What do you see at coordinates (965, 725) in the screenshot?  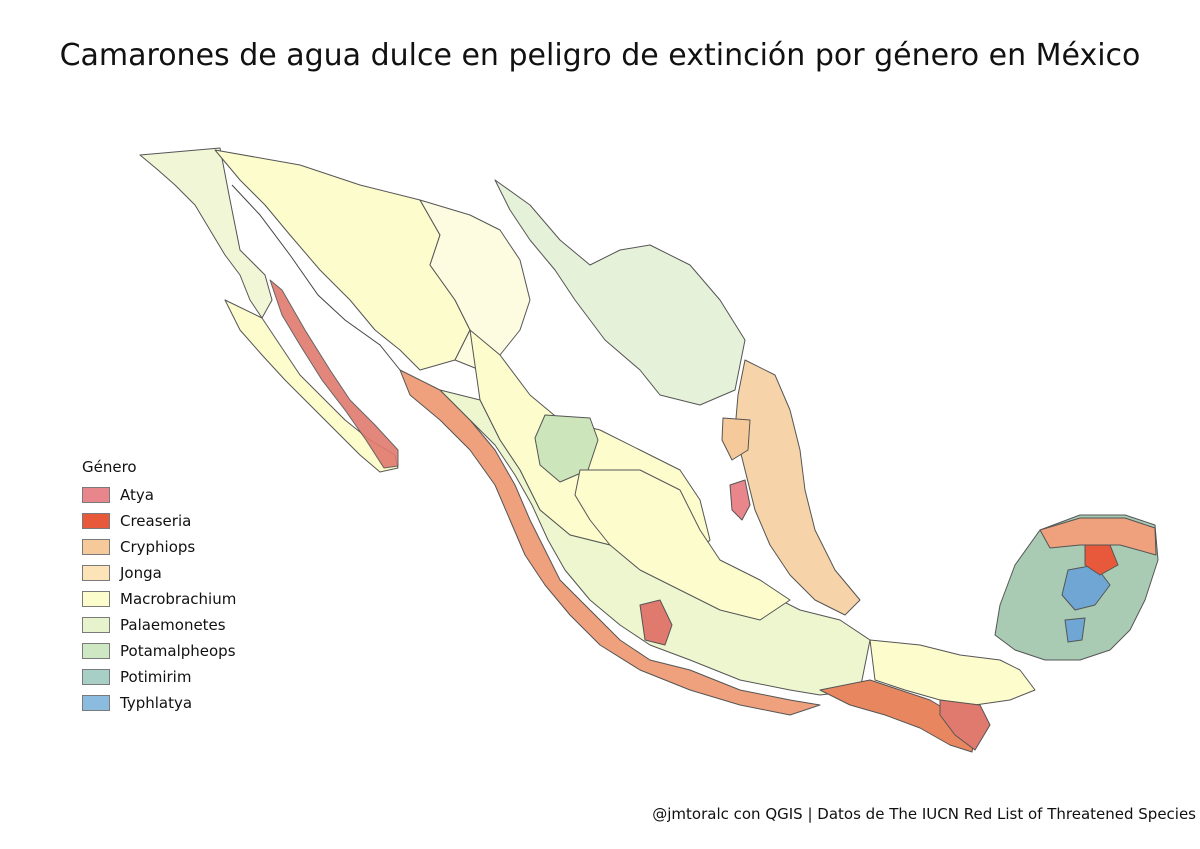 I see `region-chiapas-coast` at bounding box center [965, 725].